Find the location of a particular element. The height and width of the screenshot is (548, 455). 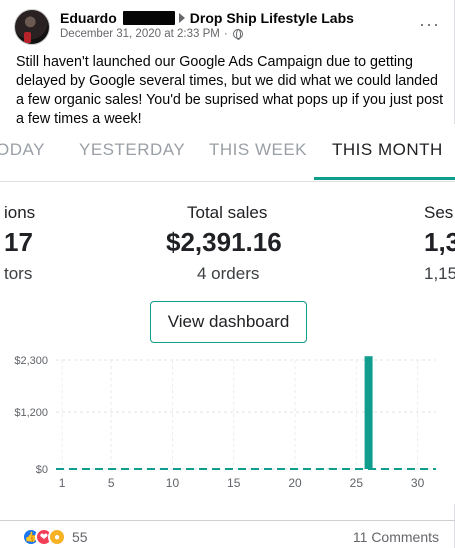

orders-count: 4 orders is located at coordinates (228, 273).